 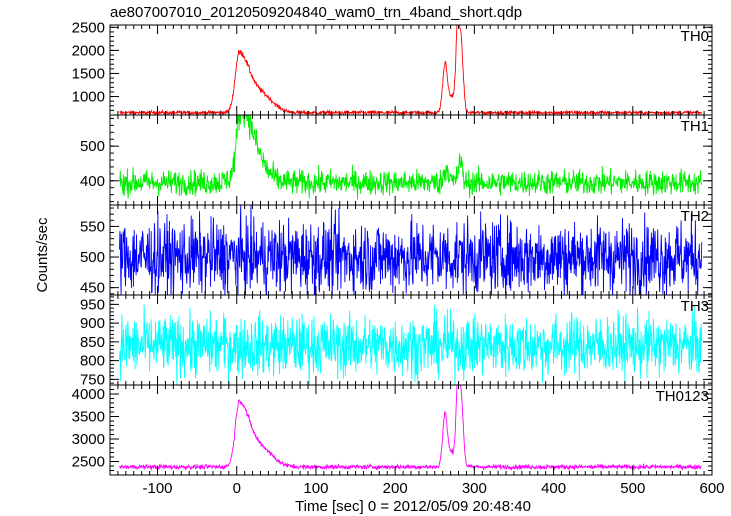 I want to click on y-tick-label: 2000, so click(x=88, y=50).